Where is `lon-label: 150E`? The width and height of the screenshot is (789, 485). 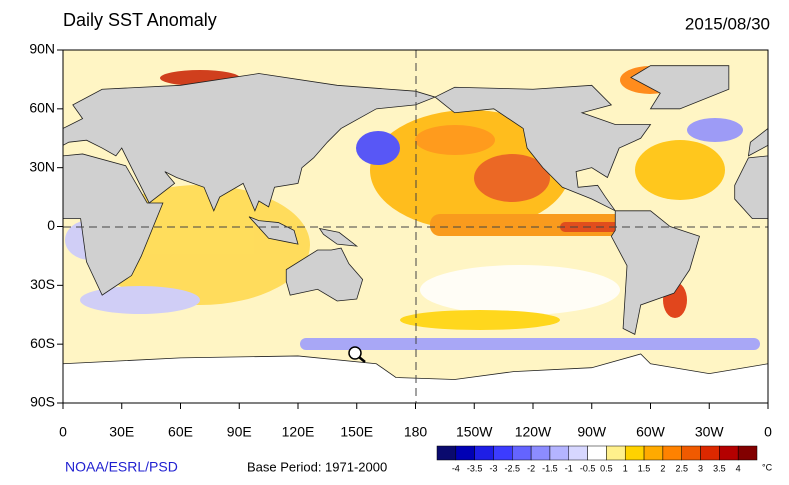
lon-label: 150E is located at coordinates (356, 432).